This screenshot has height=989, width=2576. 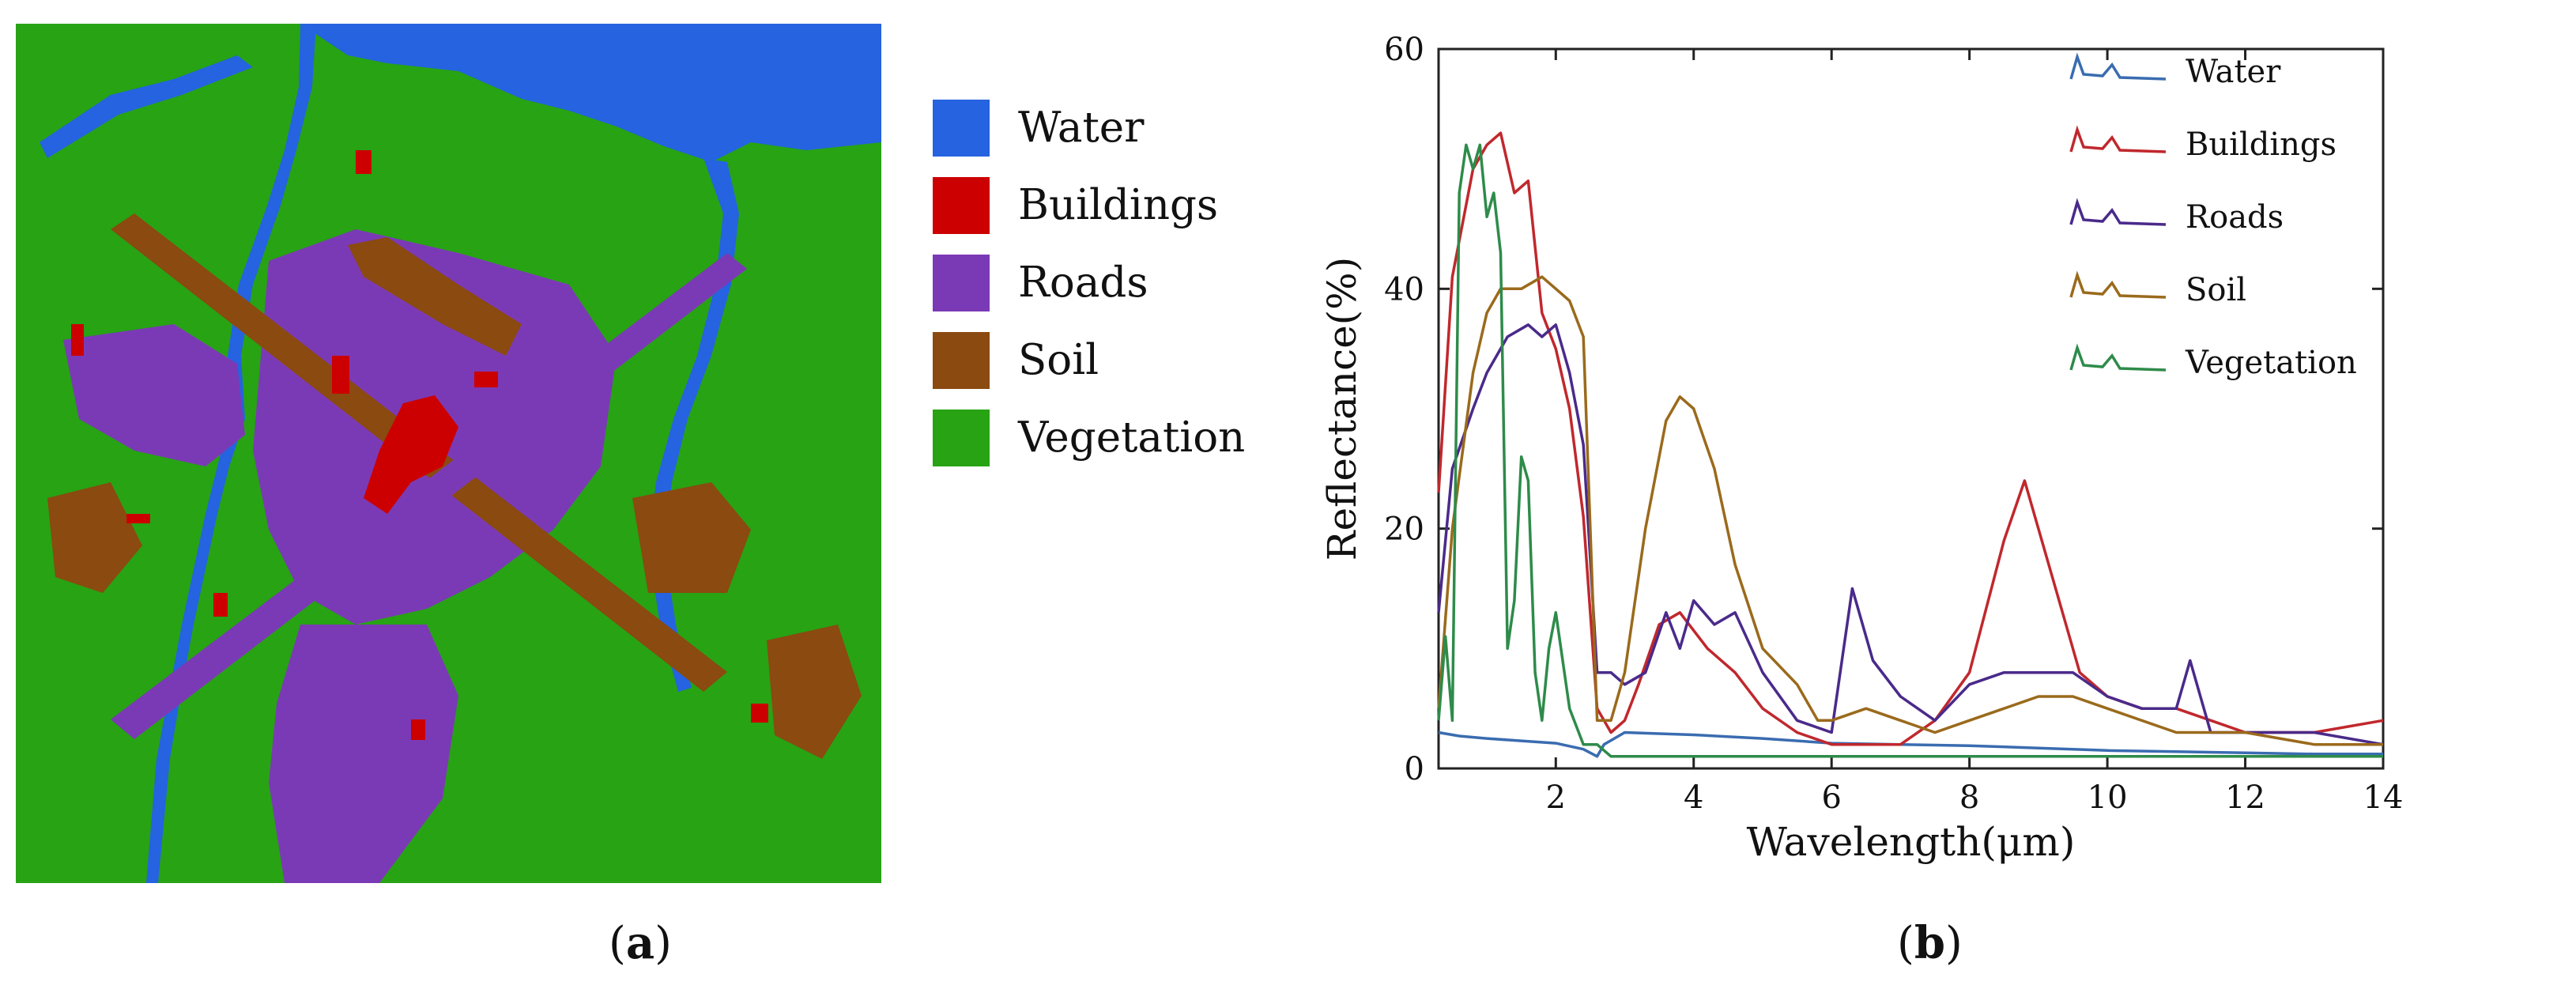 I want to click on legend-label-water: Water, so click(x=1081, y=128).